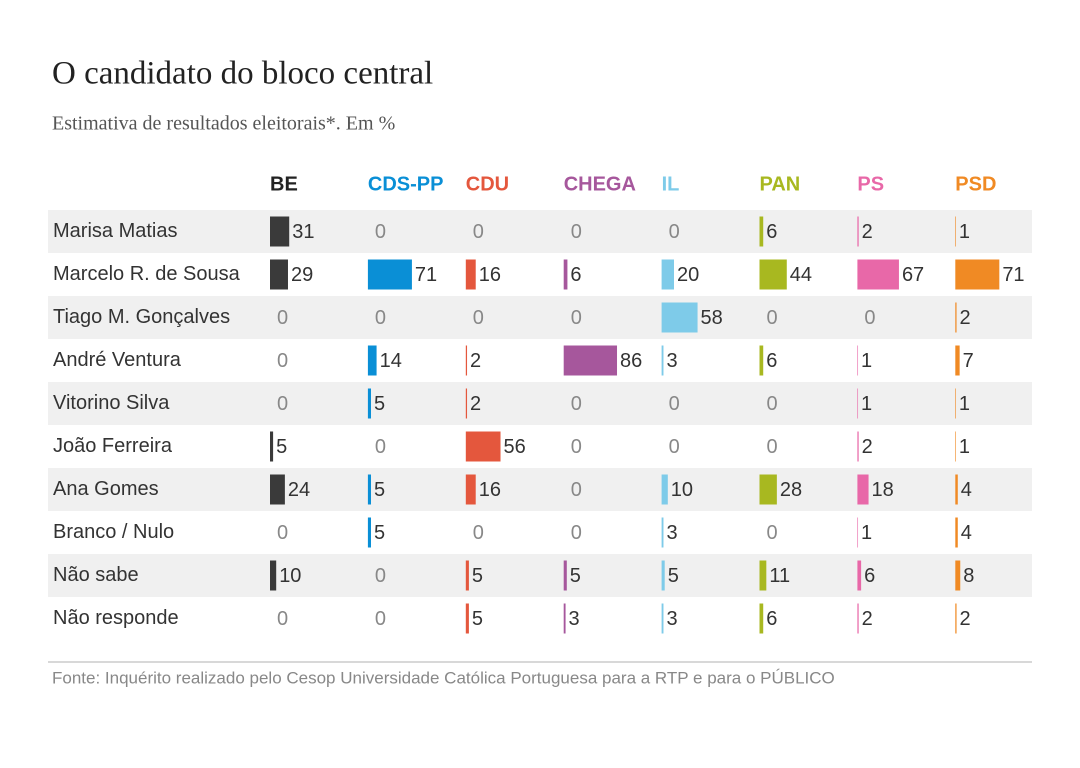 This screenshot has height=768, width=1080. I want to click on column-header: BE, so click(284, 184).